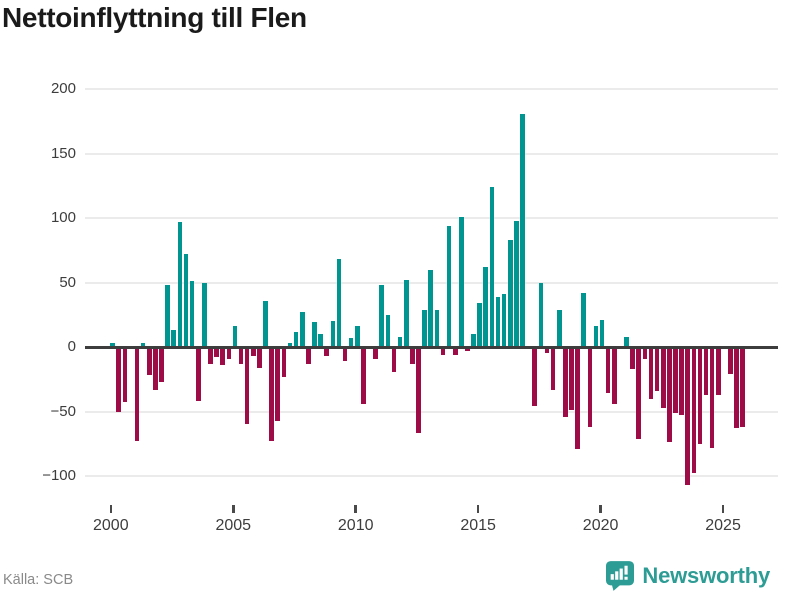  I want to click on x-axis-label: 2025, so click(723, 525).